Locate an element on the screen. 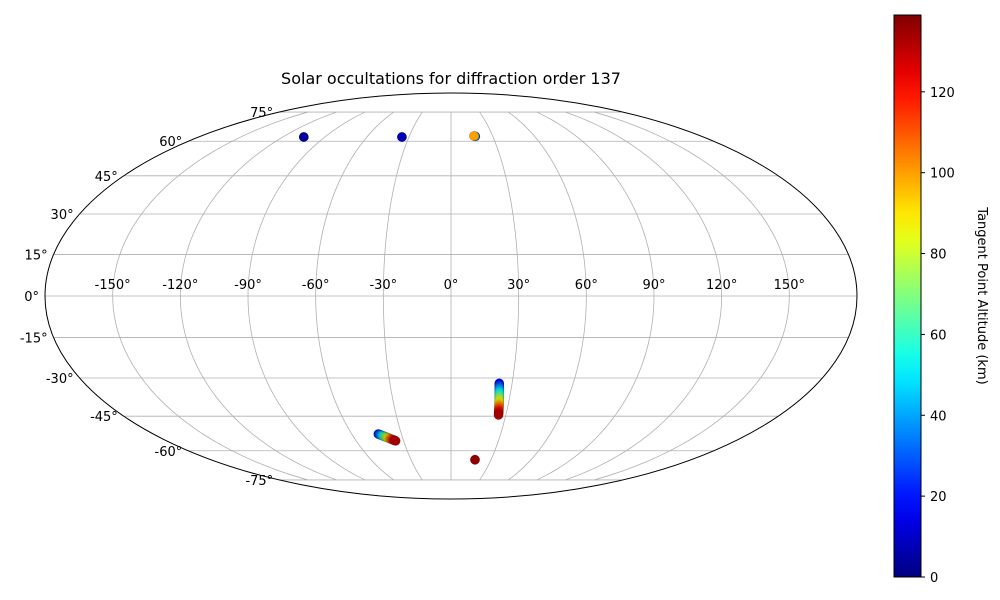 Image resolution: width=1000 pixels, height=600 pixels. x-tick-label: -60° is located at coordinates (316, 285).